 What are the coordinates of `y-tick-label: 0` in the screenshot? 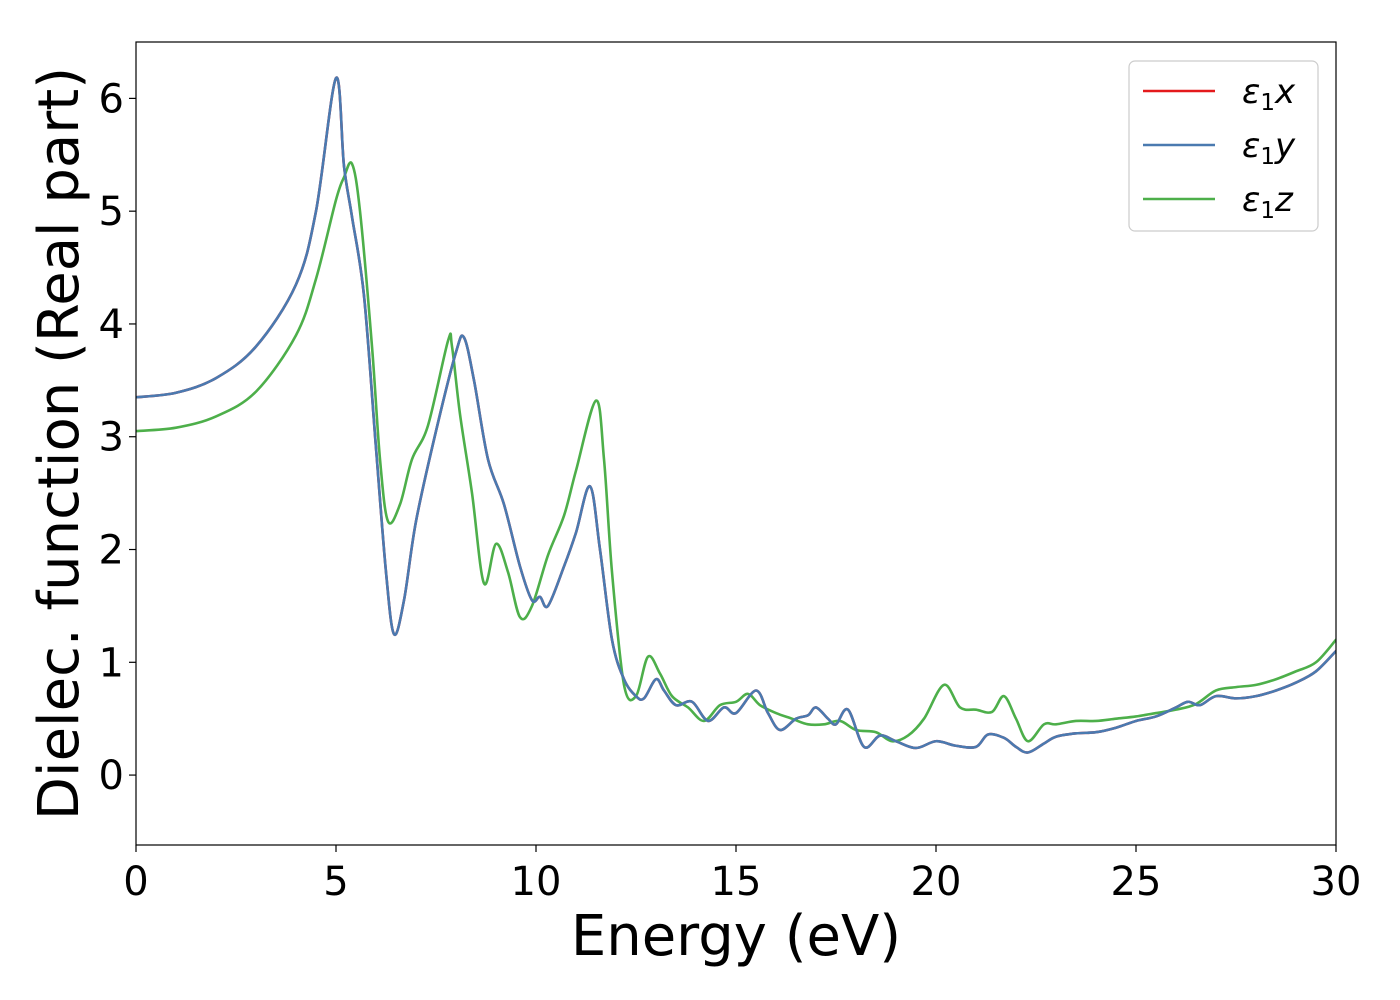 It's located at (111, 776).